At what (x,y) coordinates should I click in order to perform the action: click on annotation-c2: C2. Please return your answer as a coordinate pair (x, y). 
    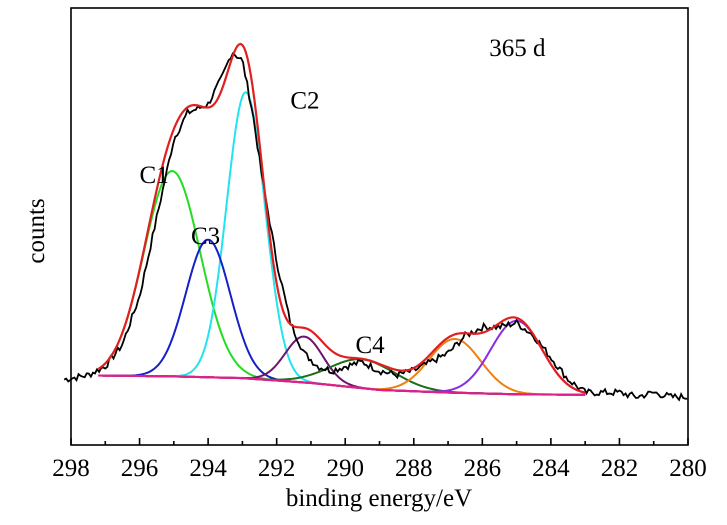
    Looking at the image, I should click on (304, 101).